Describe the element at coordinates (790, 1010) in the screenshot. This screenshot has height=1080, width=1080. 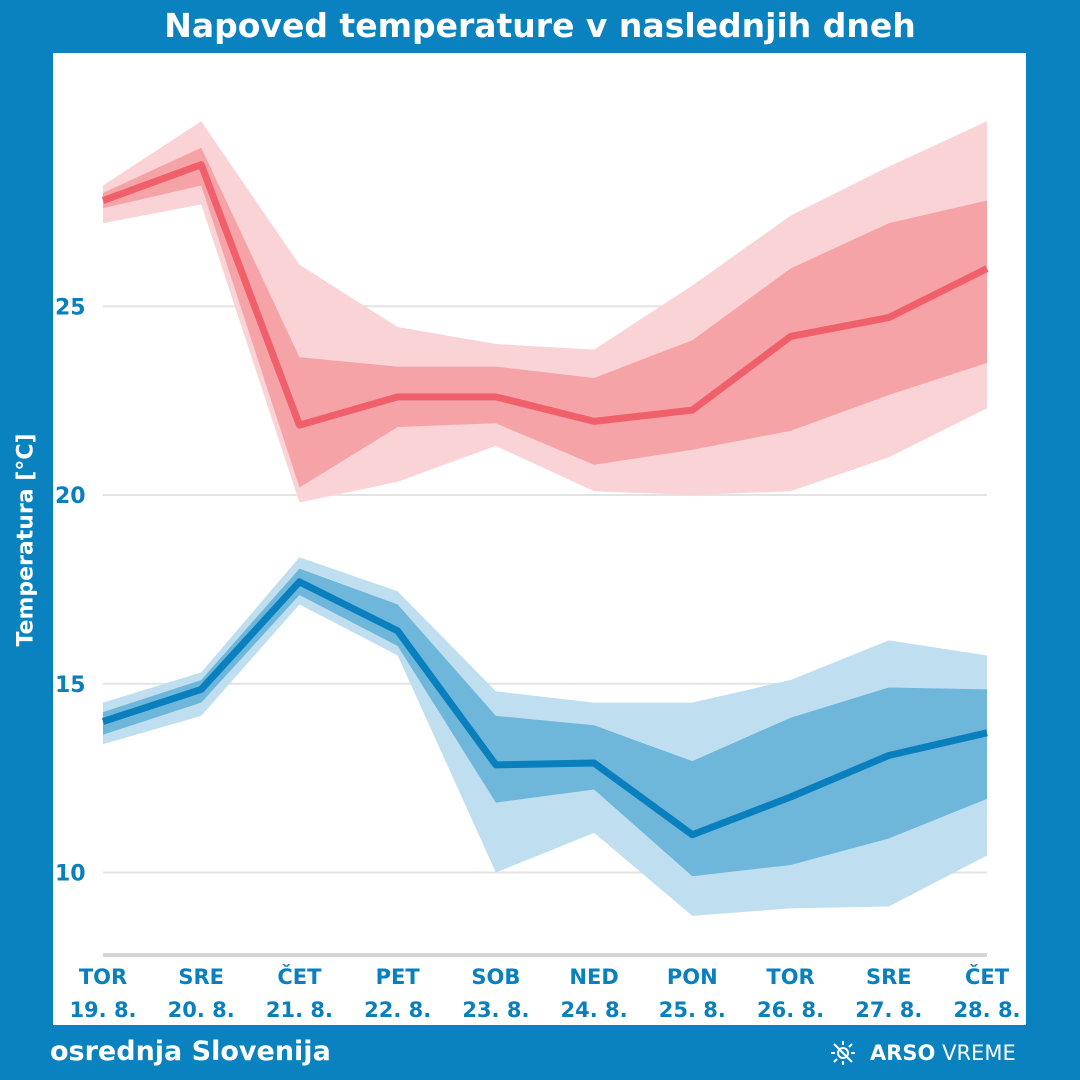
I see `x-tick-date: 26. 8.` at that location.